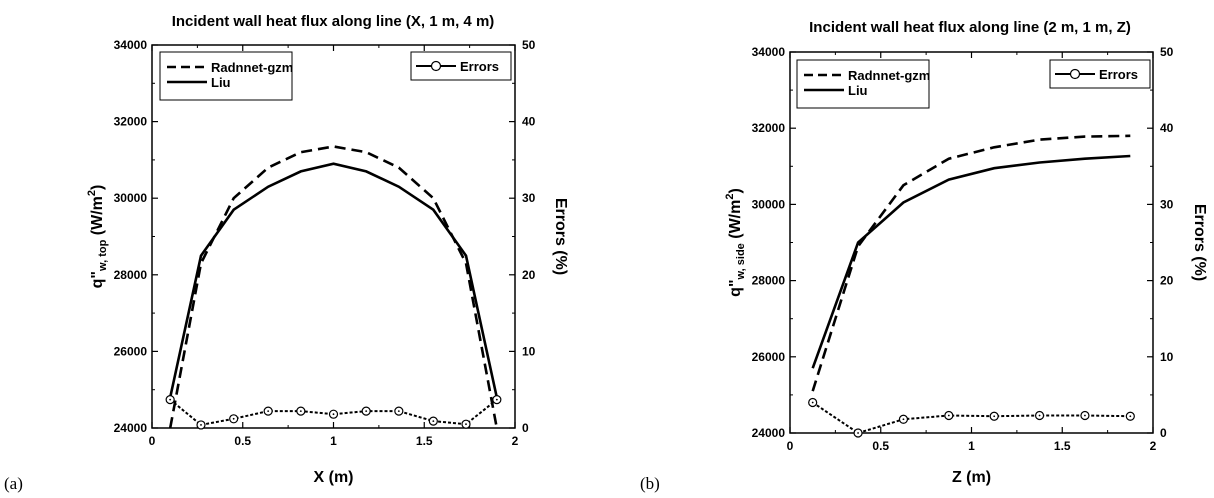 The image size is (1214, 498). I want to click on y-axis-label: q"w, side (W/m2), so click(735, 242).